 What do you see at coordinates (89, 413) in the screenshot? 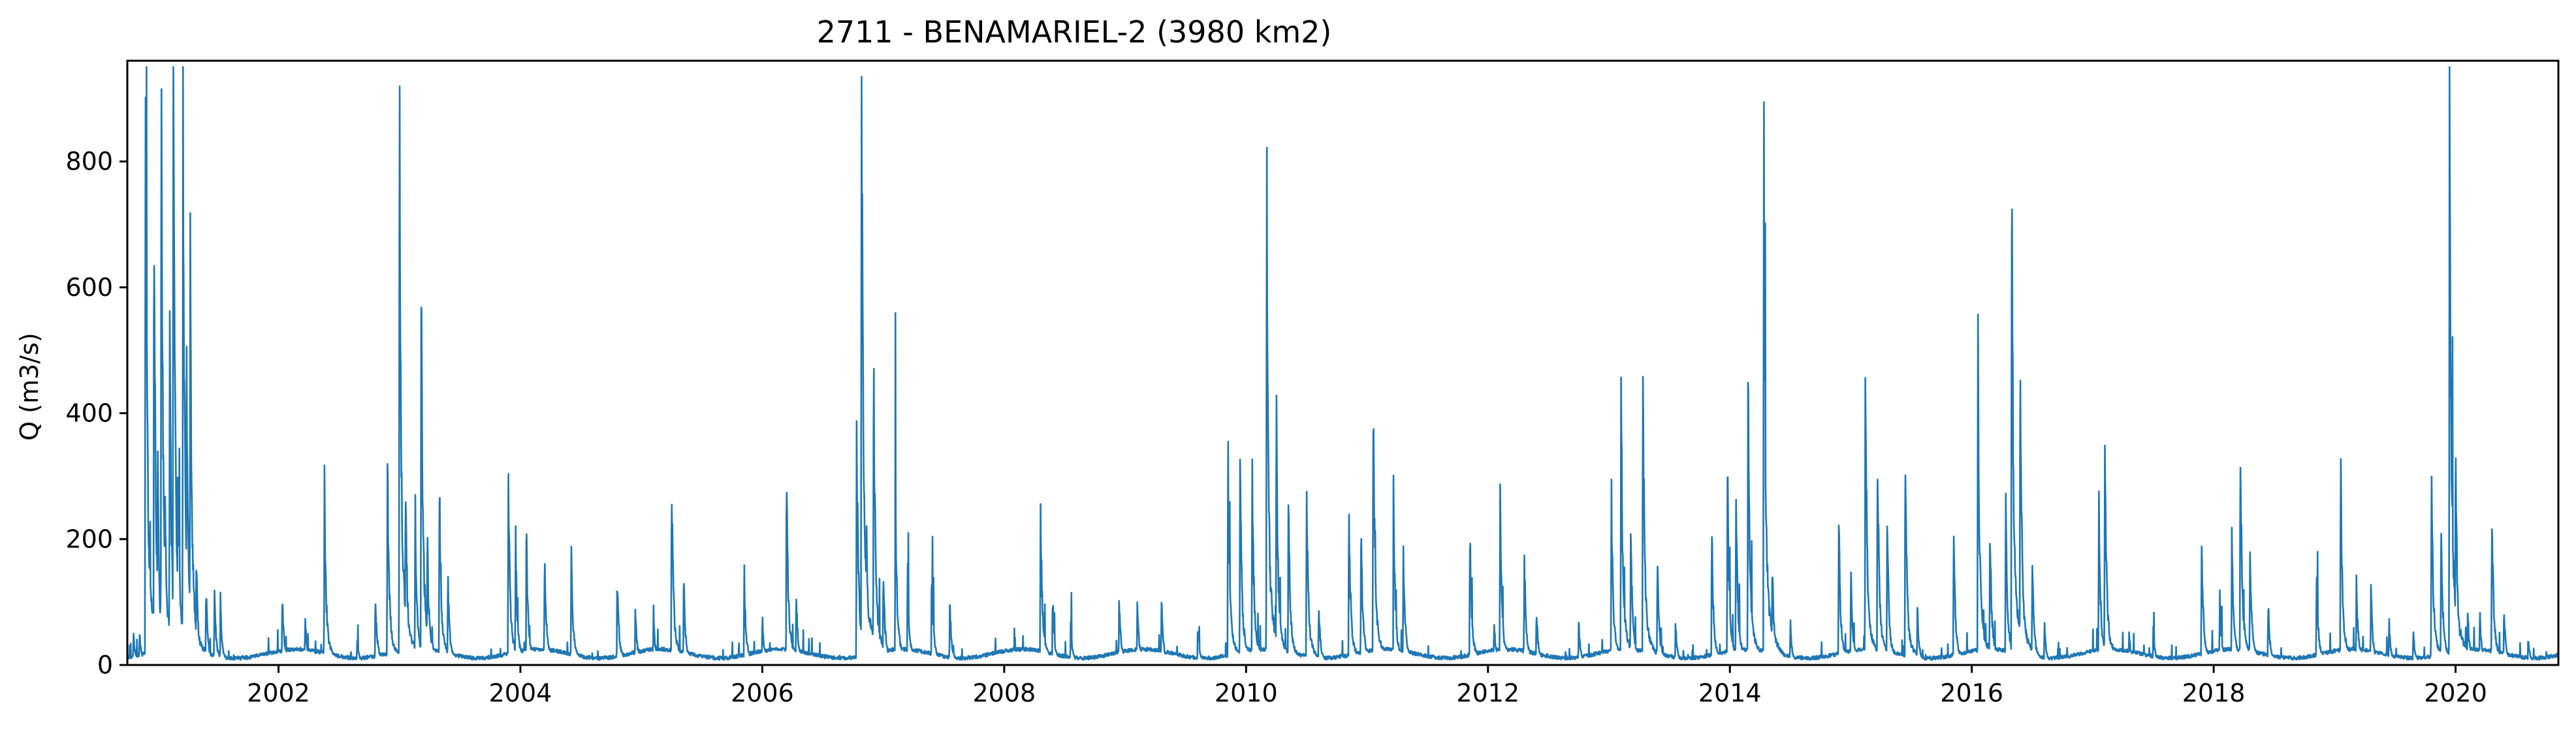
I see `y-tick-label: 400` at bounding box center [89, 413].